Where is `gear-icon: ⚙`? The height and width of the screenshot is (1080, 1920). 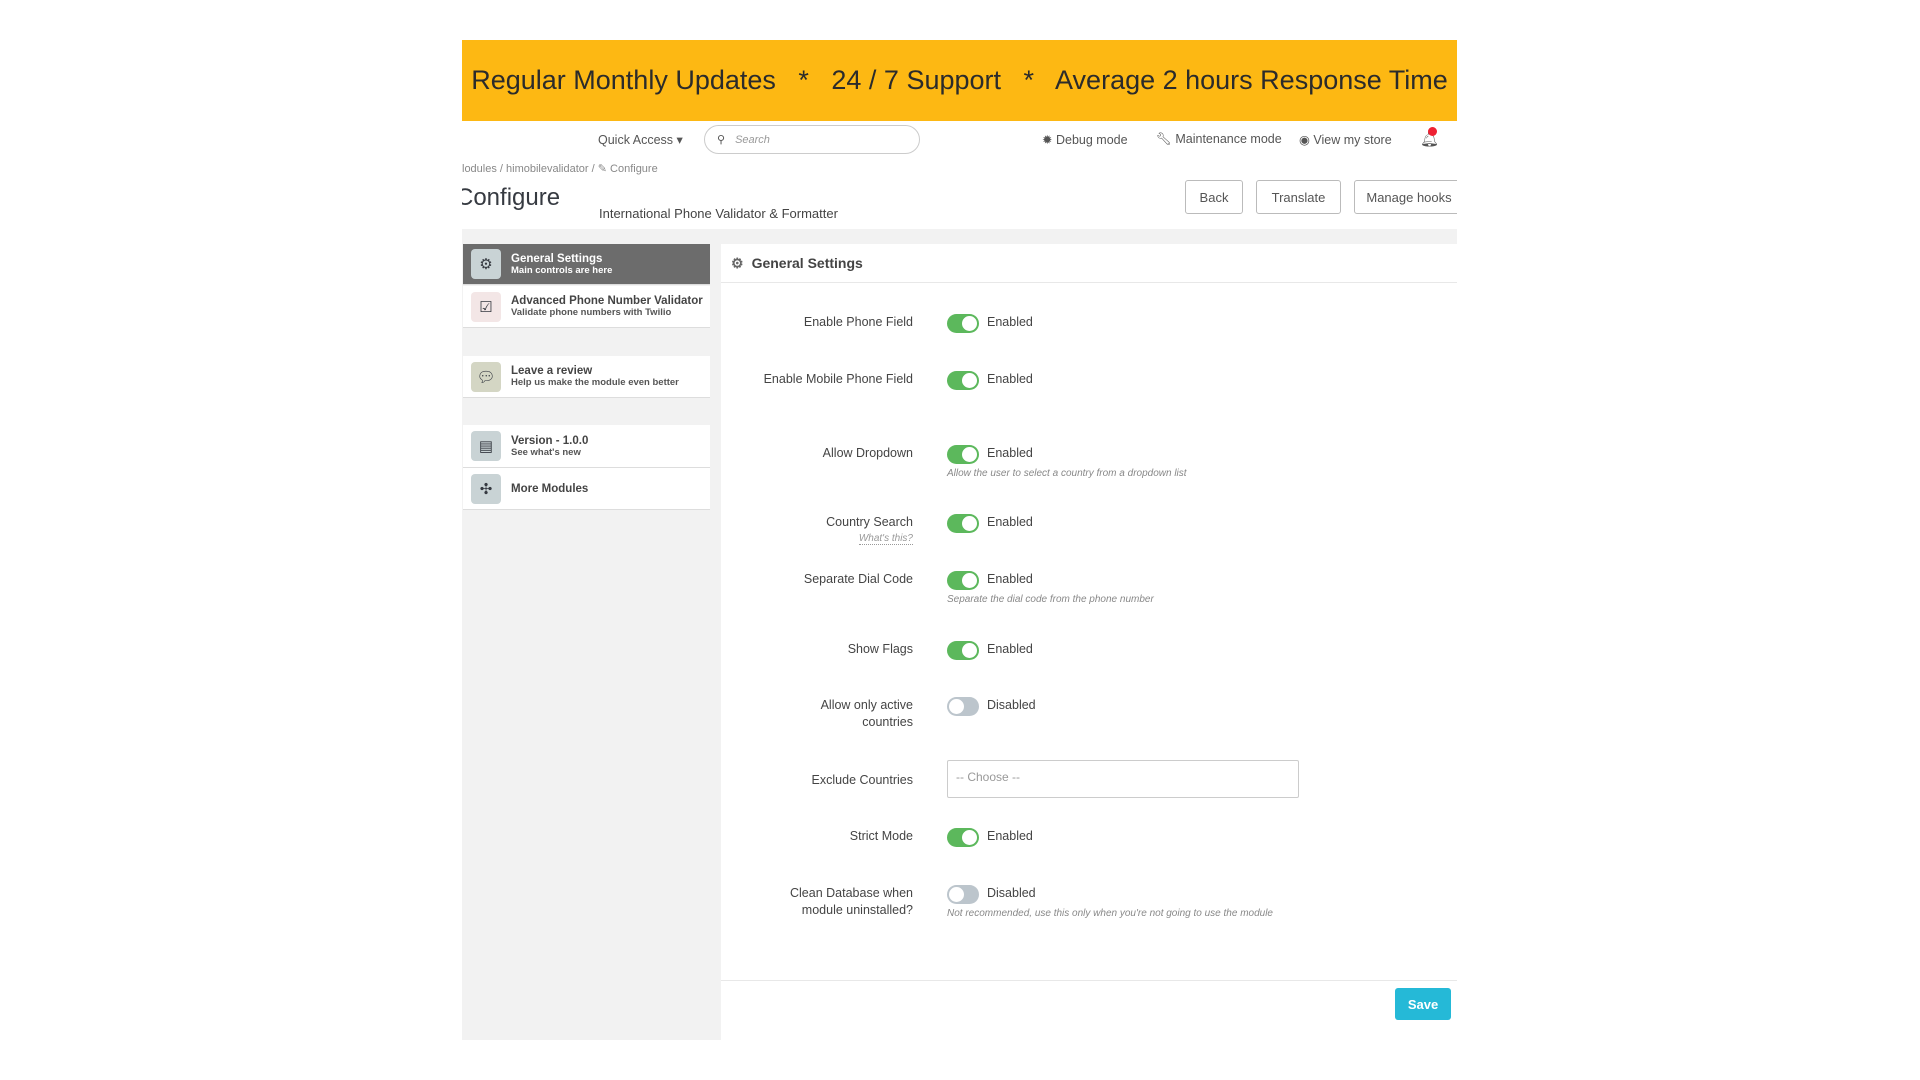 gear-icon: ⚙ is located at coordinates (486, 264).